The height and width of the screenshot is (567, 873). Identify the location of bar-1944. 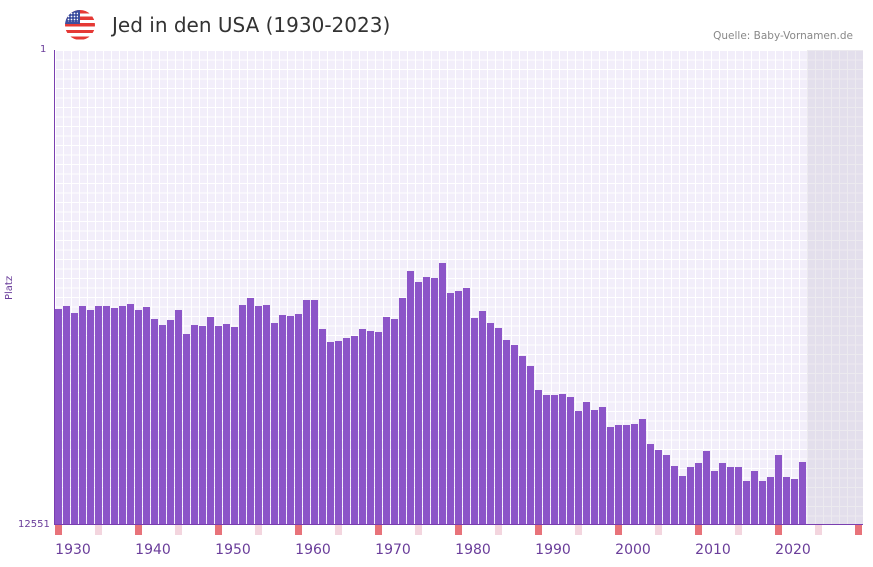
(170, 422).